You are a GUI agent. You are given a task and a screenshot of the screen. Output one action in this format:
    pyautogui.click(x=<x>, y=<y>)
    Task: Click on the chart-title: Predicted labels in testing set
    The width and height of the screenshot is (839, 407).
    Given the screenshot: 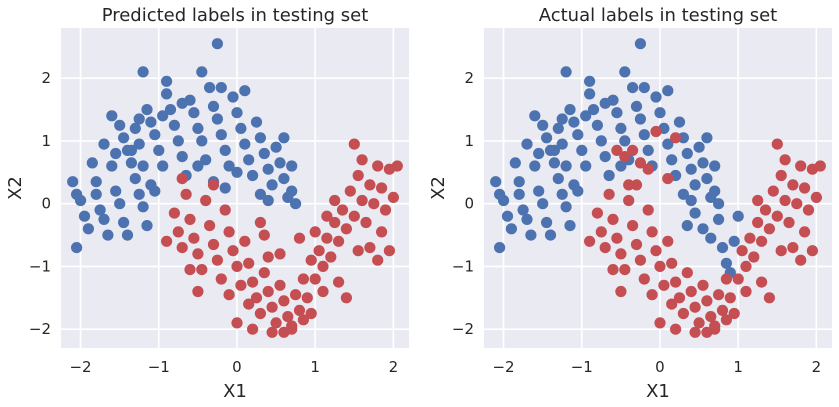 What is the action you would take?
    pyautogui.click(x=235, y=15)
    